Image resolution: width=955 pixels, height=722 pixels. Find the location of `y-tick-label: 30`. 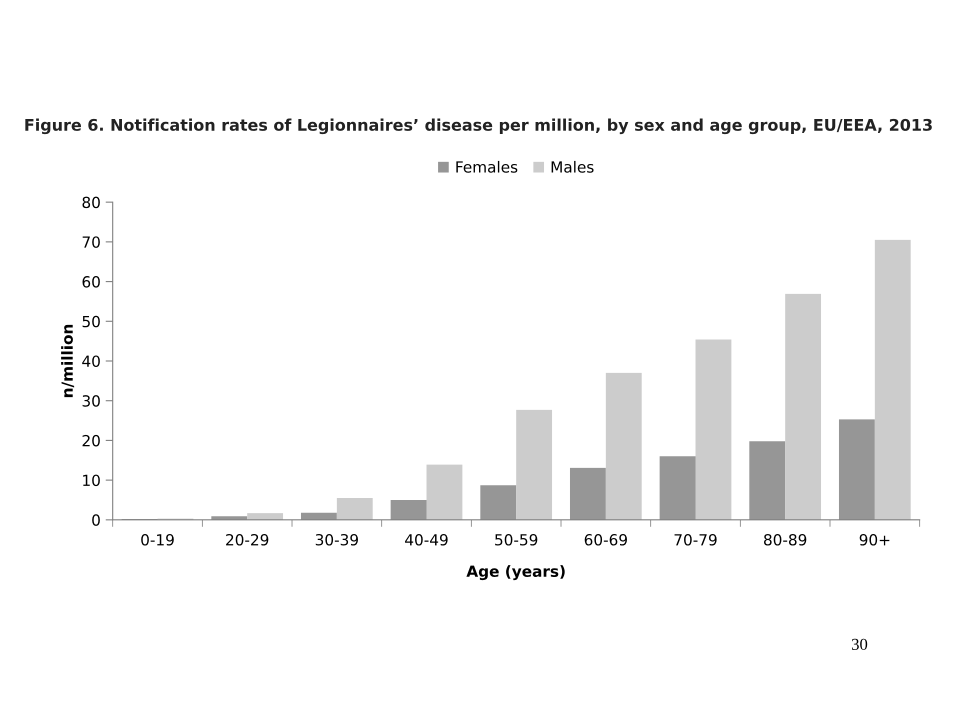

y-tick-label: 30 is located at coordinates (91, 401).